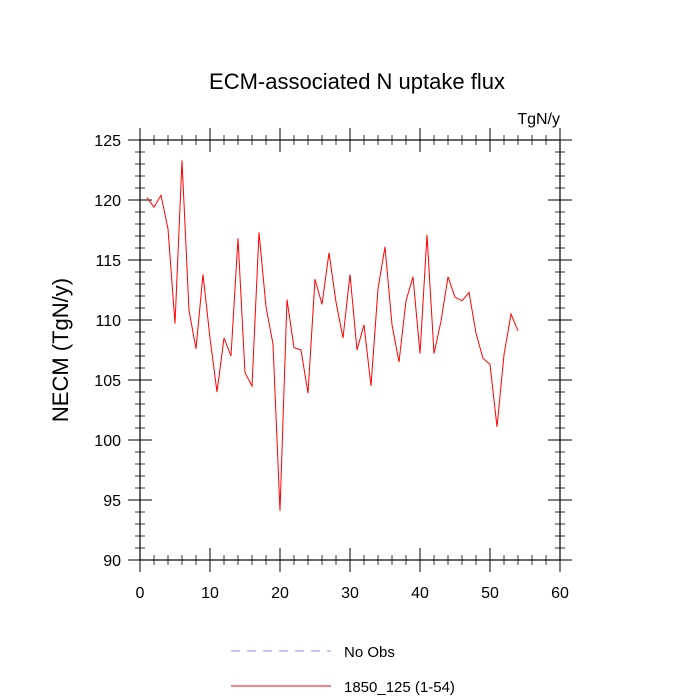 The width and height of the screenshot is (700, 700). Describe the element at coordinates (399, 687) in the screenshot. I see `legend-label-1850-125: 1850_125 (1-54)` at that location.